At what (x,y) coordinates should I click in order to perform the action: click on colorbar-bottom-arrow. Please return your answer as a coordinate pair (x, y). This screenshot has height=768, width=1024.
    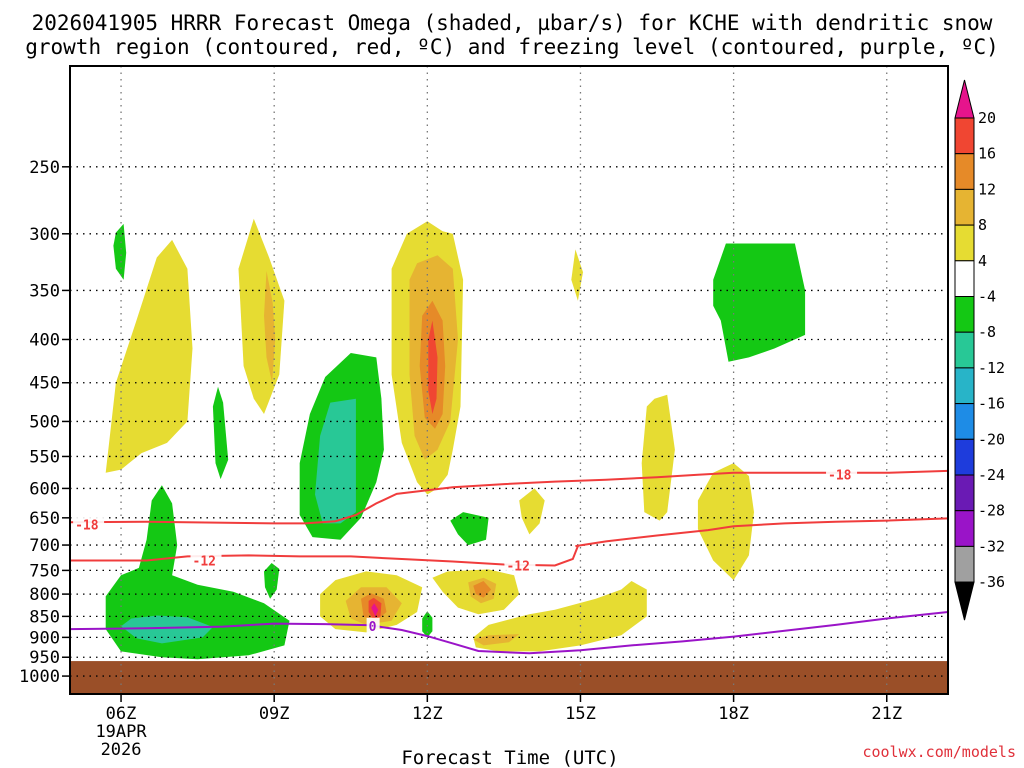
    Looking at the image, I should click on (964, 601).